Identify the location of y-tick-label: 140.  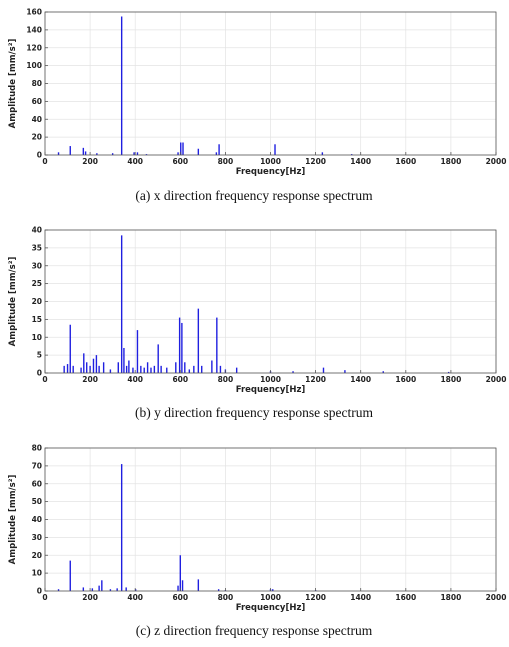
(34, 29).